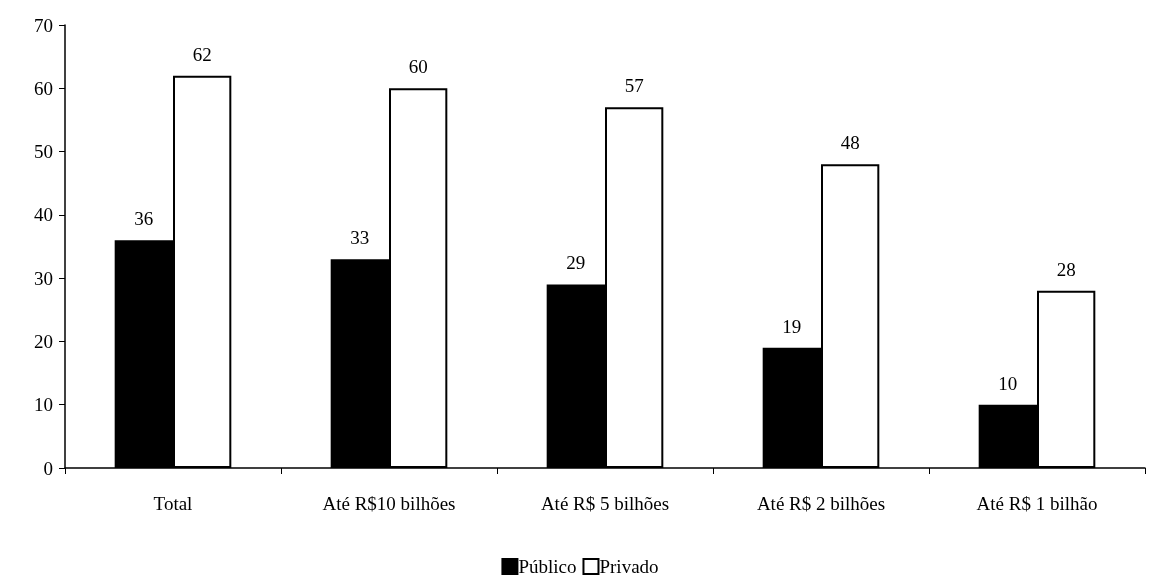 The height and width of the screenshot is (583, 1160). I want to click on x-tick-label: Até R$ 1 bilhão, so click(1037, 503).